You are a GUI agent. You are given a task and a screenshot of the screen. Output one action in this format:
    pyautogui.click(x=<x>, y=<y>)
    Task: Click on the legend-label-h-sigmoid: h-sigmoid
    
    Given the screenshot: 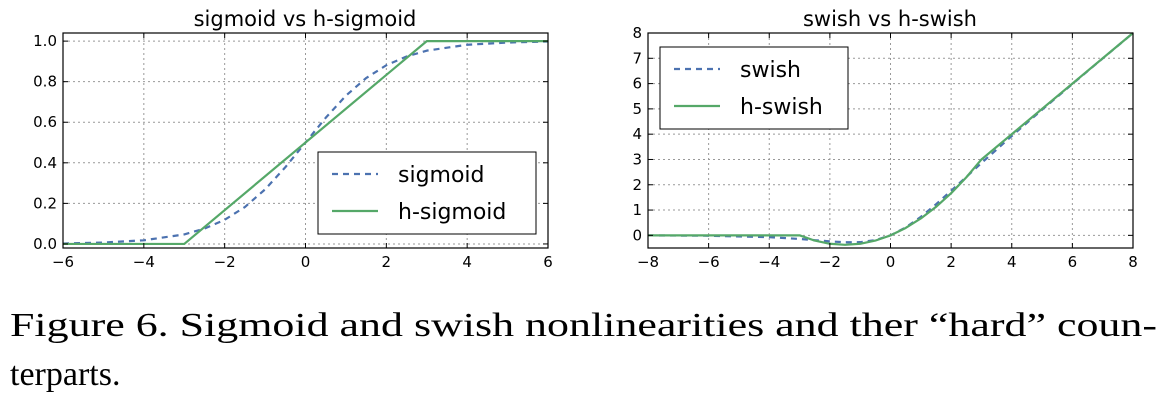 What is the action you would take?
    pyautogui.click(x=452, y=212)
    